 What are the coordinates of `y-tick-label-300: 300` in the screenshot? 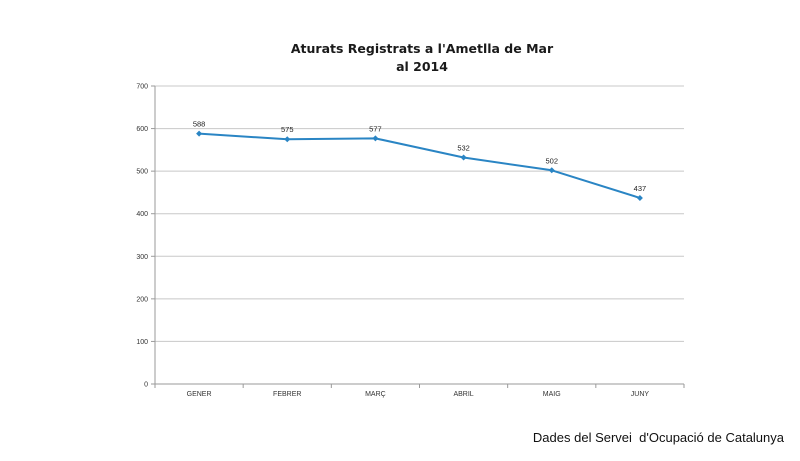 It's located at (142, 257).